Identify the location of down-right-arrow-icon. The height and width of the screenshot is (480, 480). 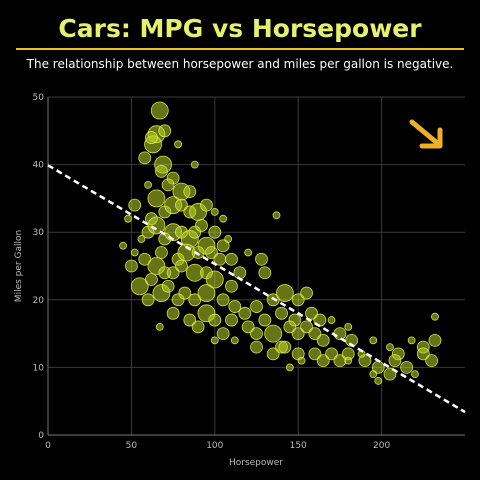
(426, 134).